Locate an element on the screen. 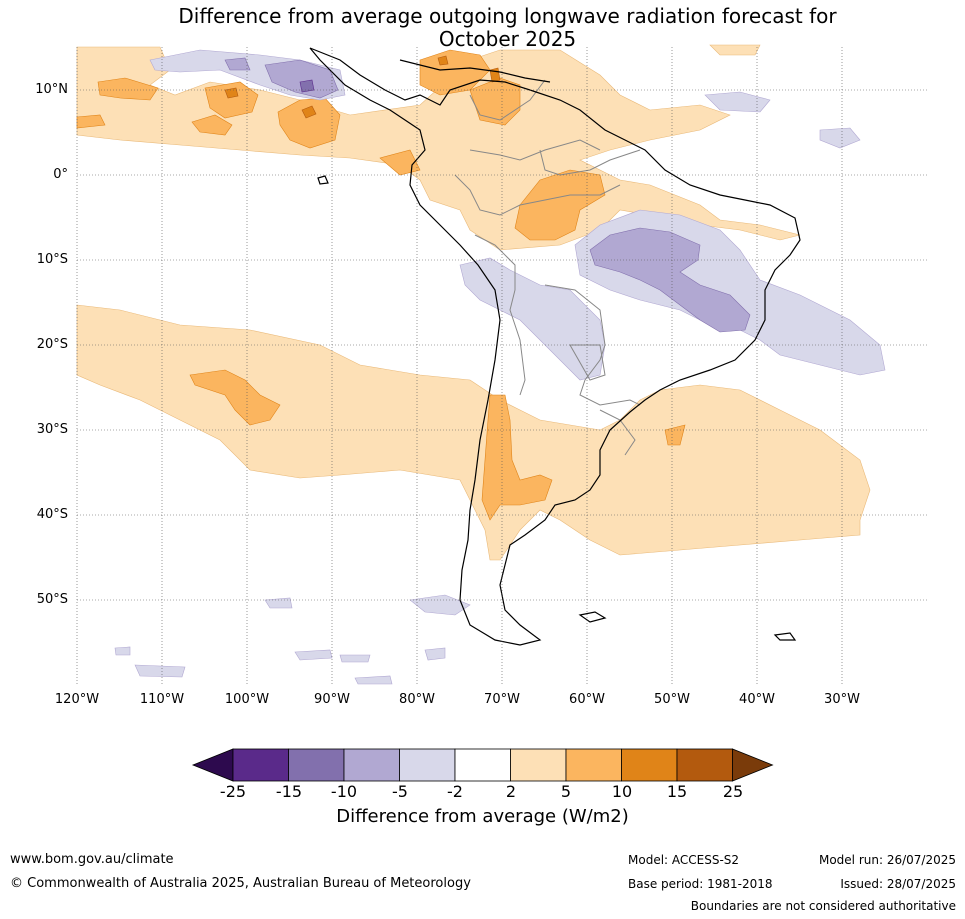  colorbar is located at coordinates (482, 765).